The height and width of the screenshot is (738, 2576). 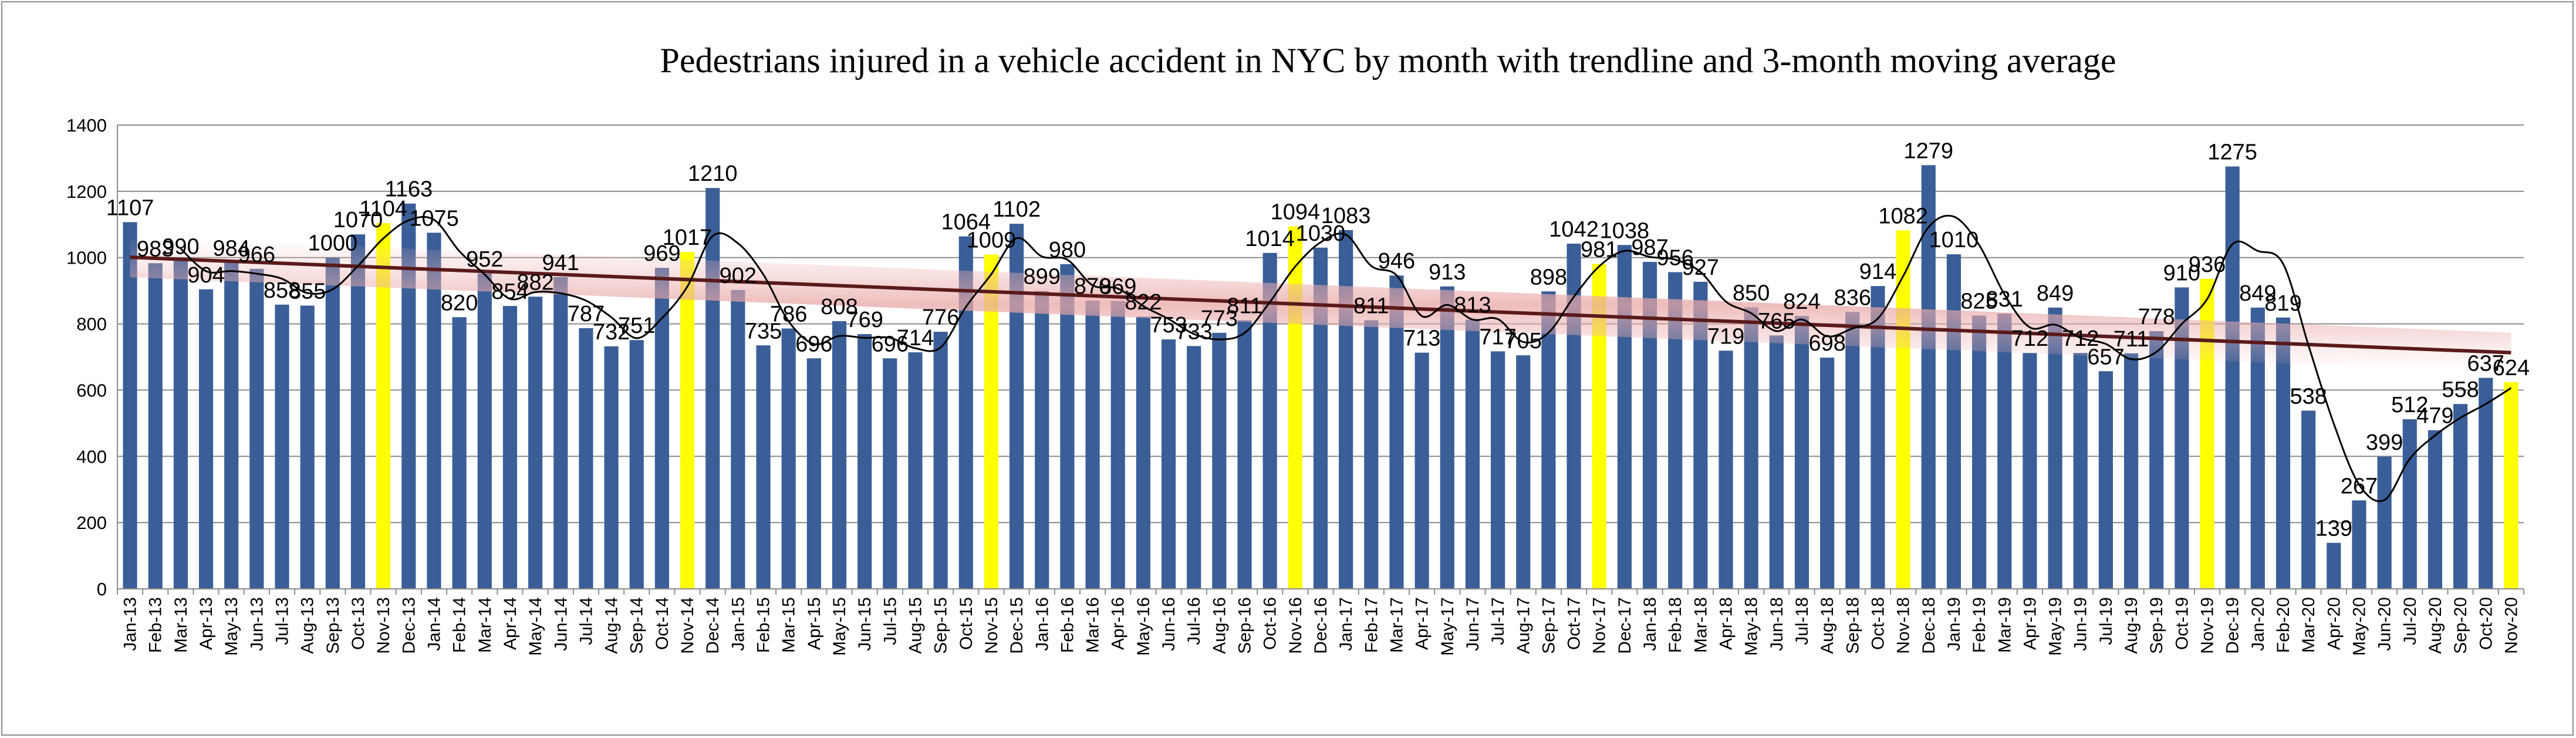 What do you see at coordinates (1801, 302) in the screenshot?
I see `data-label: 824` at bounding box center [1801, 302].